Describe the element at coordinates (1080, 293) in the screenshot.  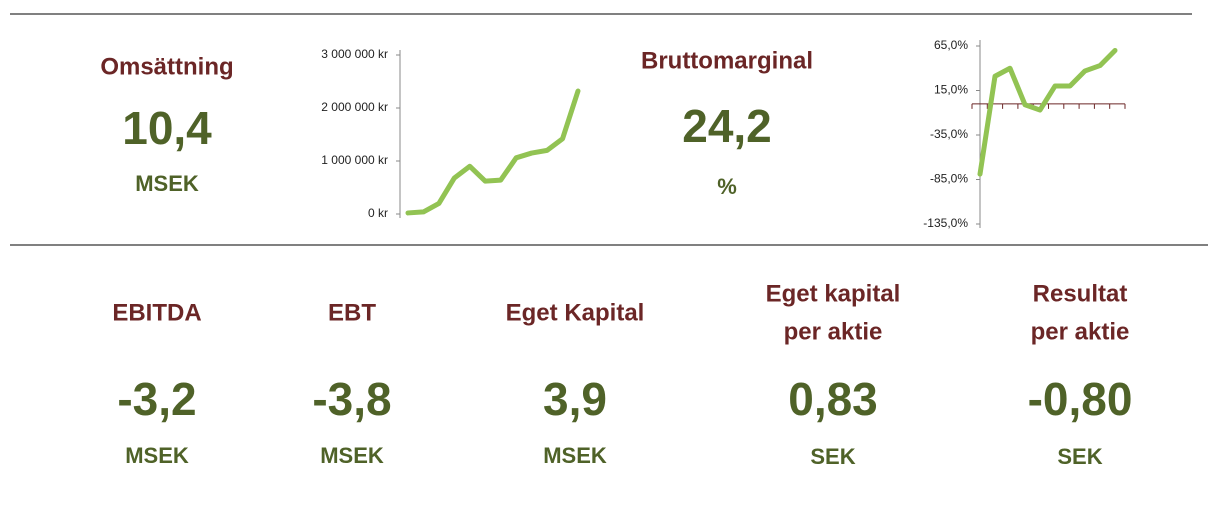
I see `kpi-title: Resultat` at that location.